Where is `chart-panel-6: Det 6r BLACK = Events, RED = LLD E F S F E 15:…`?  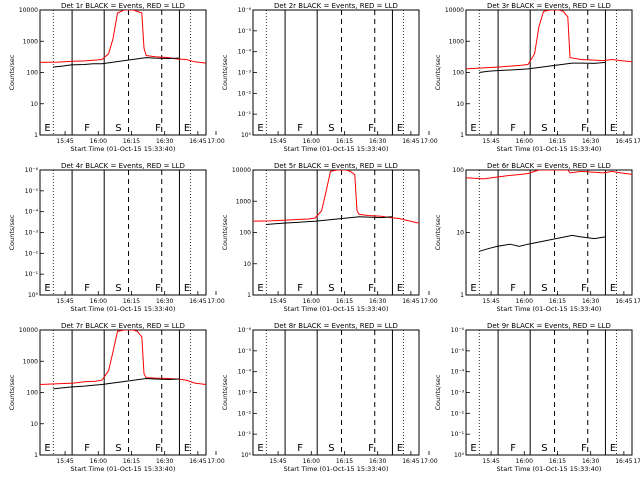
chart-panel-6: Det 6r BLACK = Events, RED = LLD E F S F E 15:… is located at coordinates (537, 237).